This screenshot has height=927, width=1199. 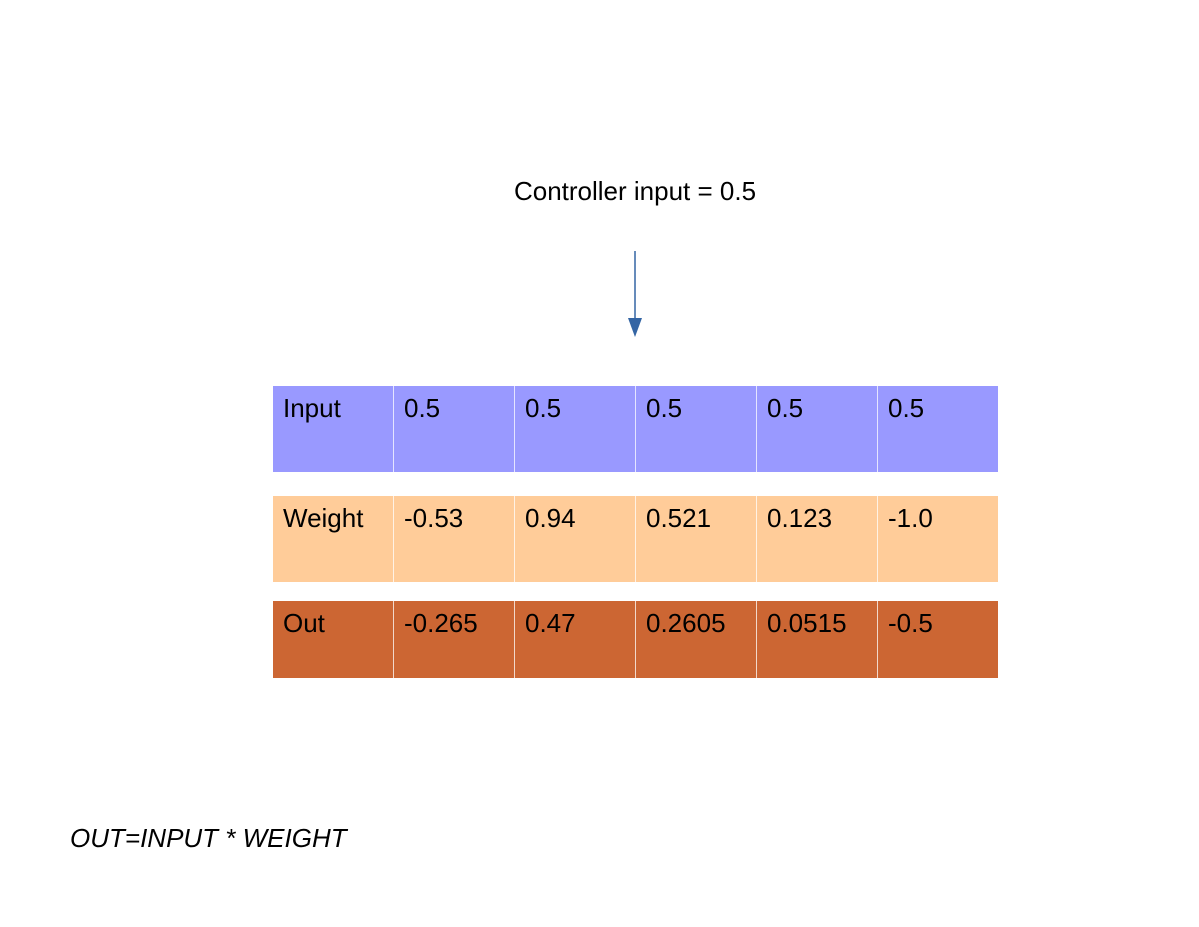 What do you see at coordinates (816, 639) in the screenshot?
I see `out-value-cell: 0.0515` at bounding box center [816, 639].